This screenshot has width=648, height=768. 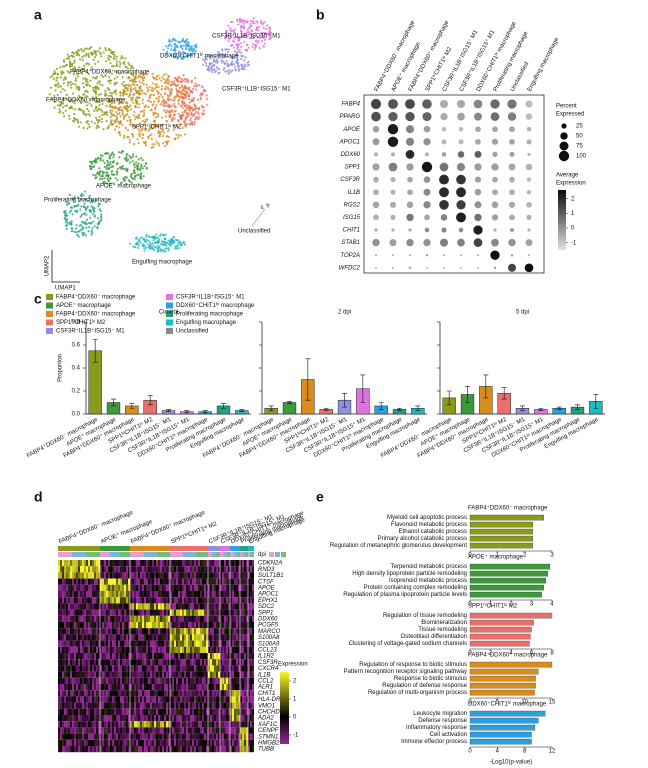 What do you see at coordinates (218, 554) in the screenshot?
I see `dpi-bar` at bounding box center [218, 554].